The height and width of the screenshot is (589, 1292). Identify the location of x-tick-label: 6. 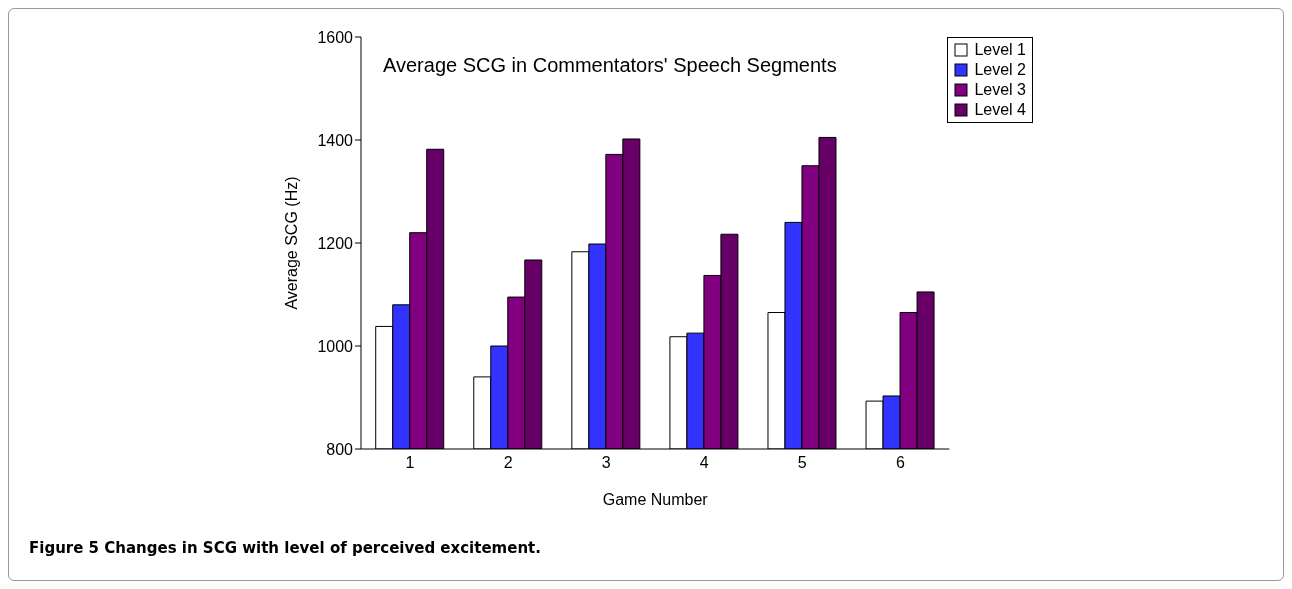
(900, 463).